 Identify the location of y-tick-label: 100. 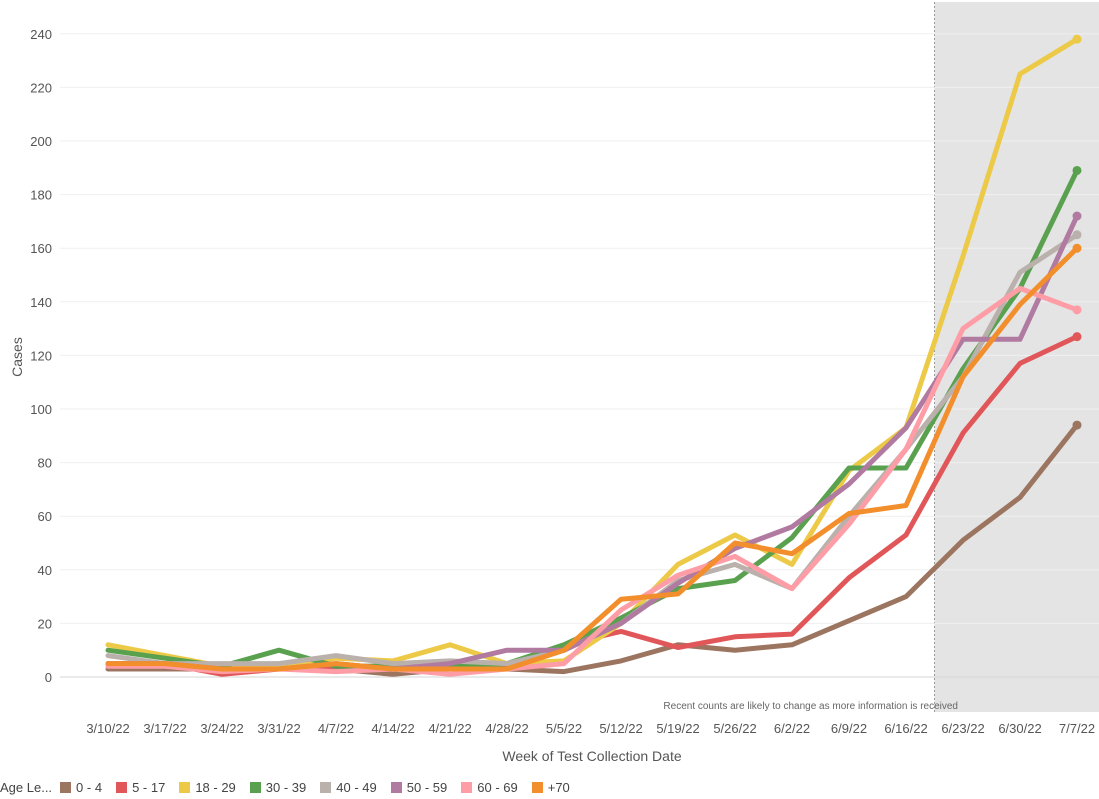
(41, 409).